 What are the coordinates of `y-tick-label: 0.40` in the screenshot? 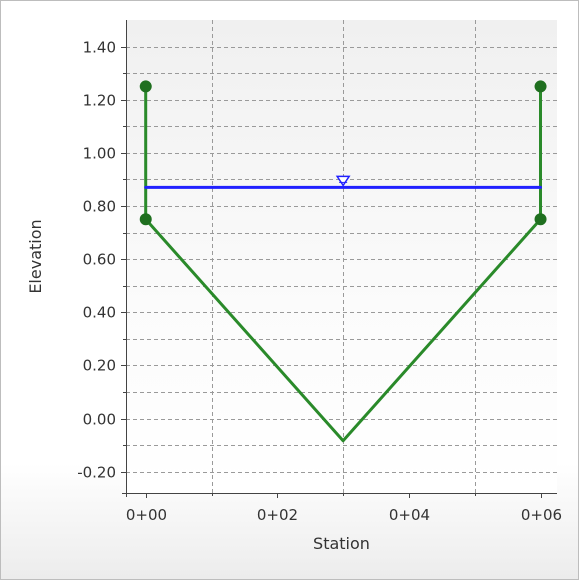 It's located at (99, 313).